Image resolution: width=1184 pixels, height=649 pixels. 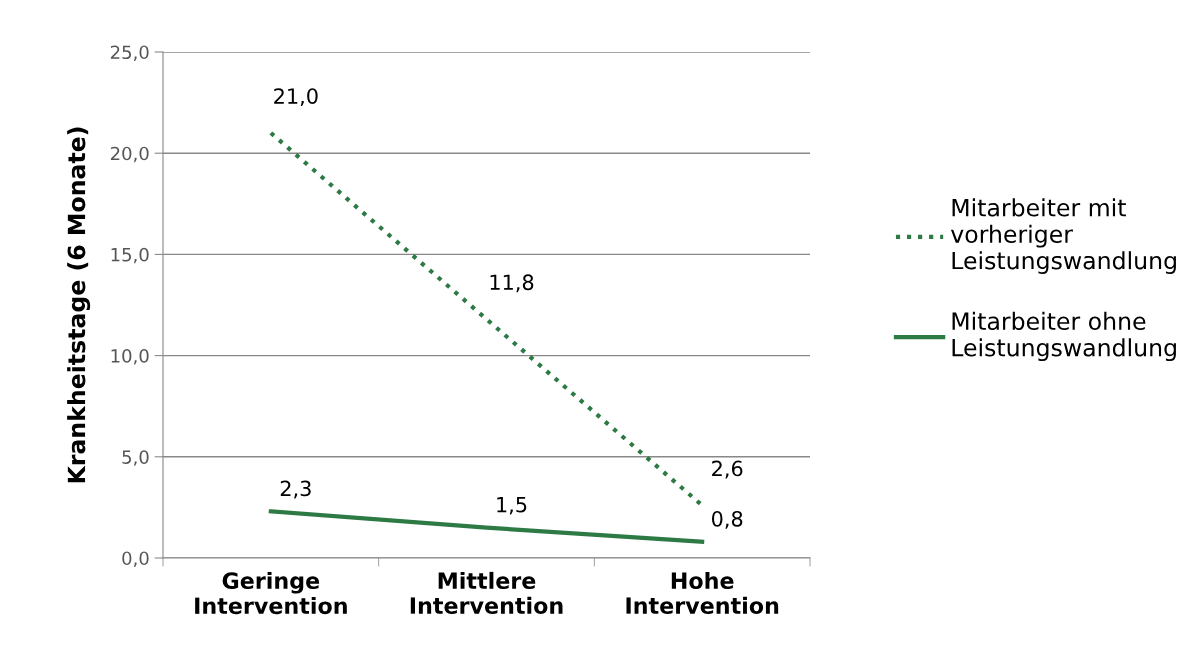 What do you see at coordinates (129, 53) in the screenshot?
I see `y-tick-label: 25,0` at bounding box center [129, 53].